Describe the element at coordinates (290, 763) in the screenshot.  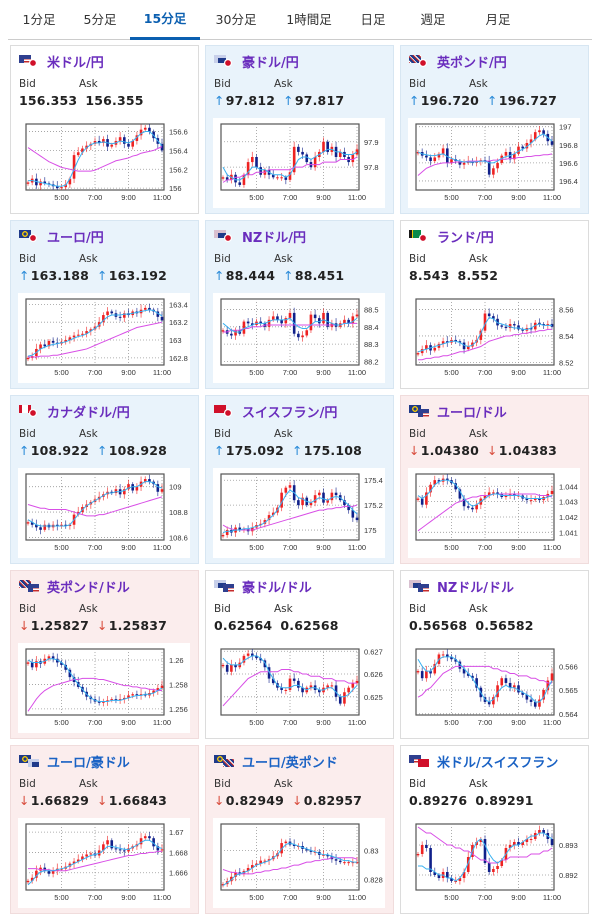
I see `pair-title: ユーロ/英ポンド` at that location.